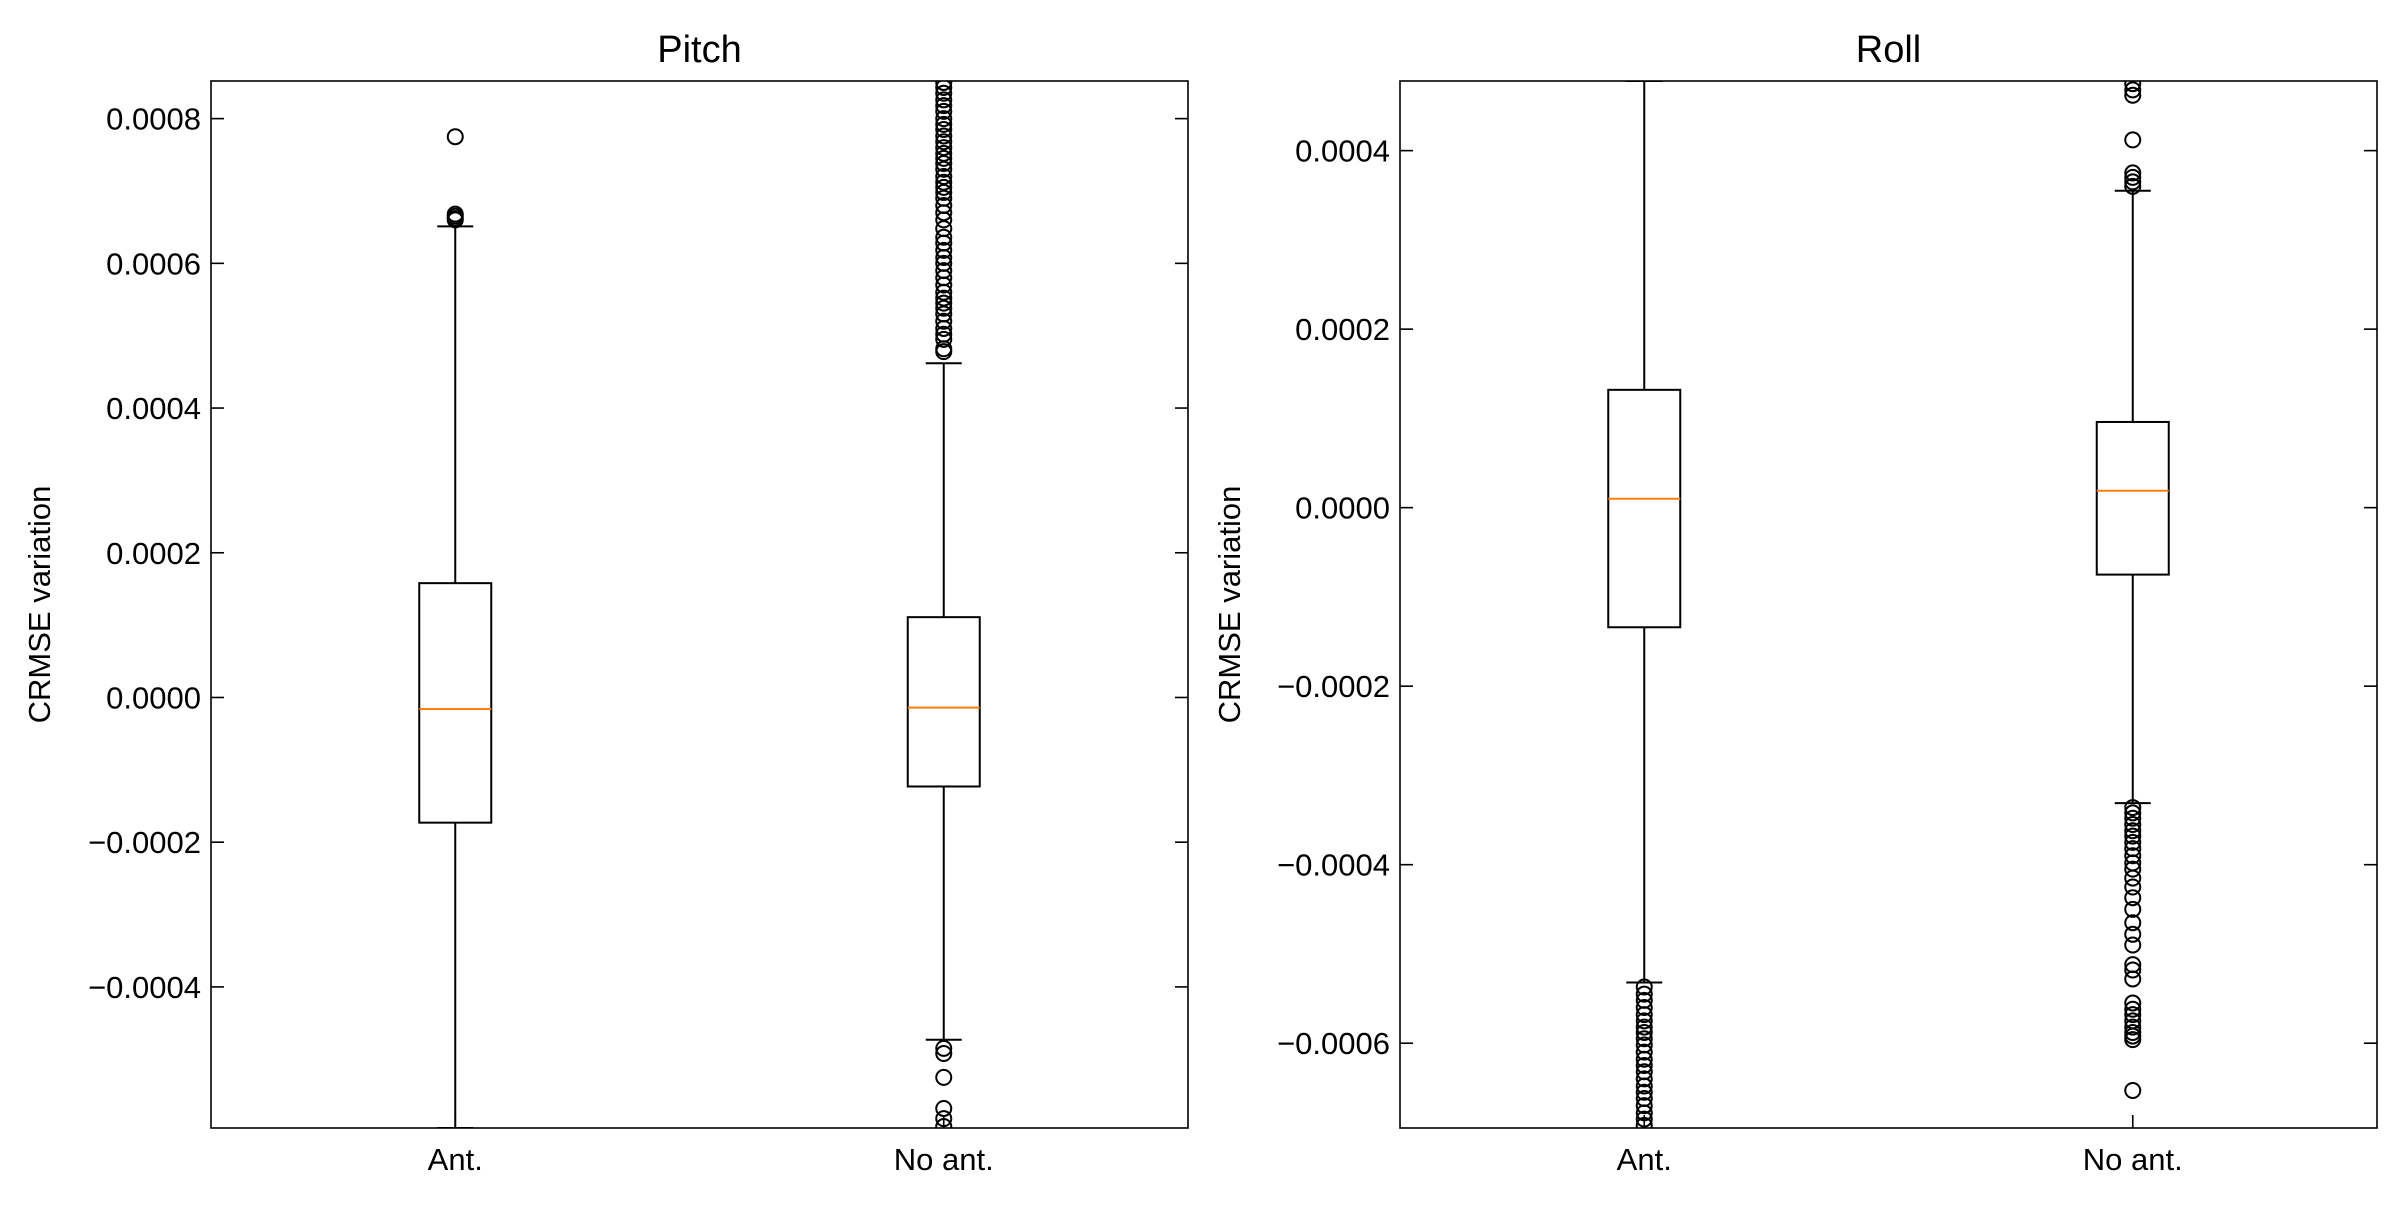 This screenshot has height=1205, width=2400. I want to click on chart-title: Roll, so click(1888, 50).